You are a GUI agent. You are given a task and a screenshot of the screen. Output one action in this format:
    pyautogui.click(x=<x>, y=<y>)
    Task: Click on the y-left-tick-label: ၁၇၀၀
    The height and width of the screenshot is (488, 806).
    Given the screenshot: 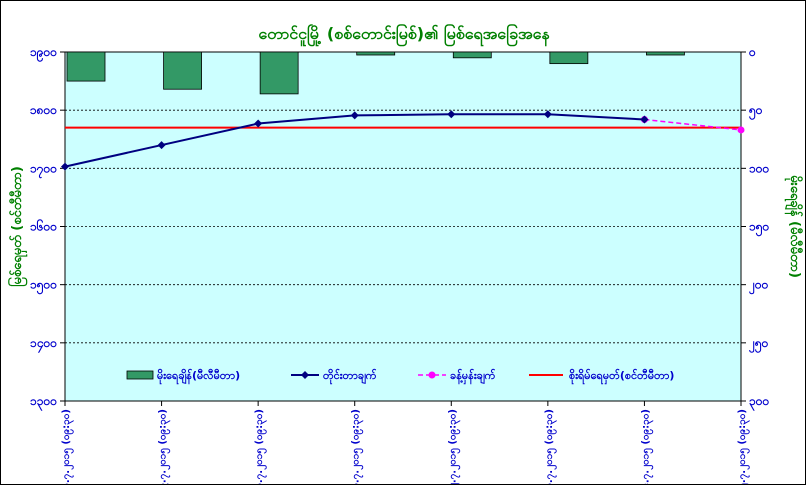 What is the action you would take?
    pyautogui.click(x=43, y=170)
    